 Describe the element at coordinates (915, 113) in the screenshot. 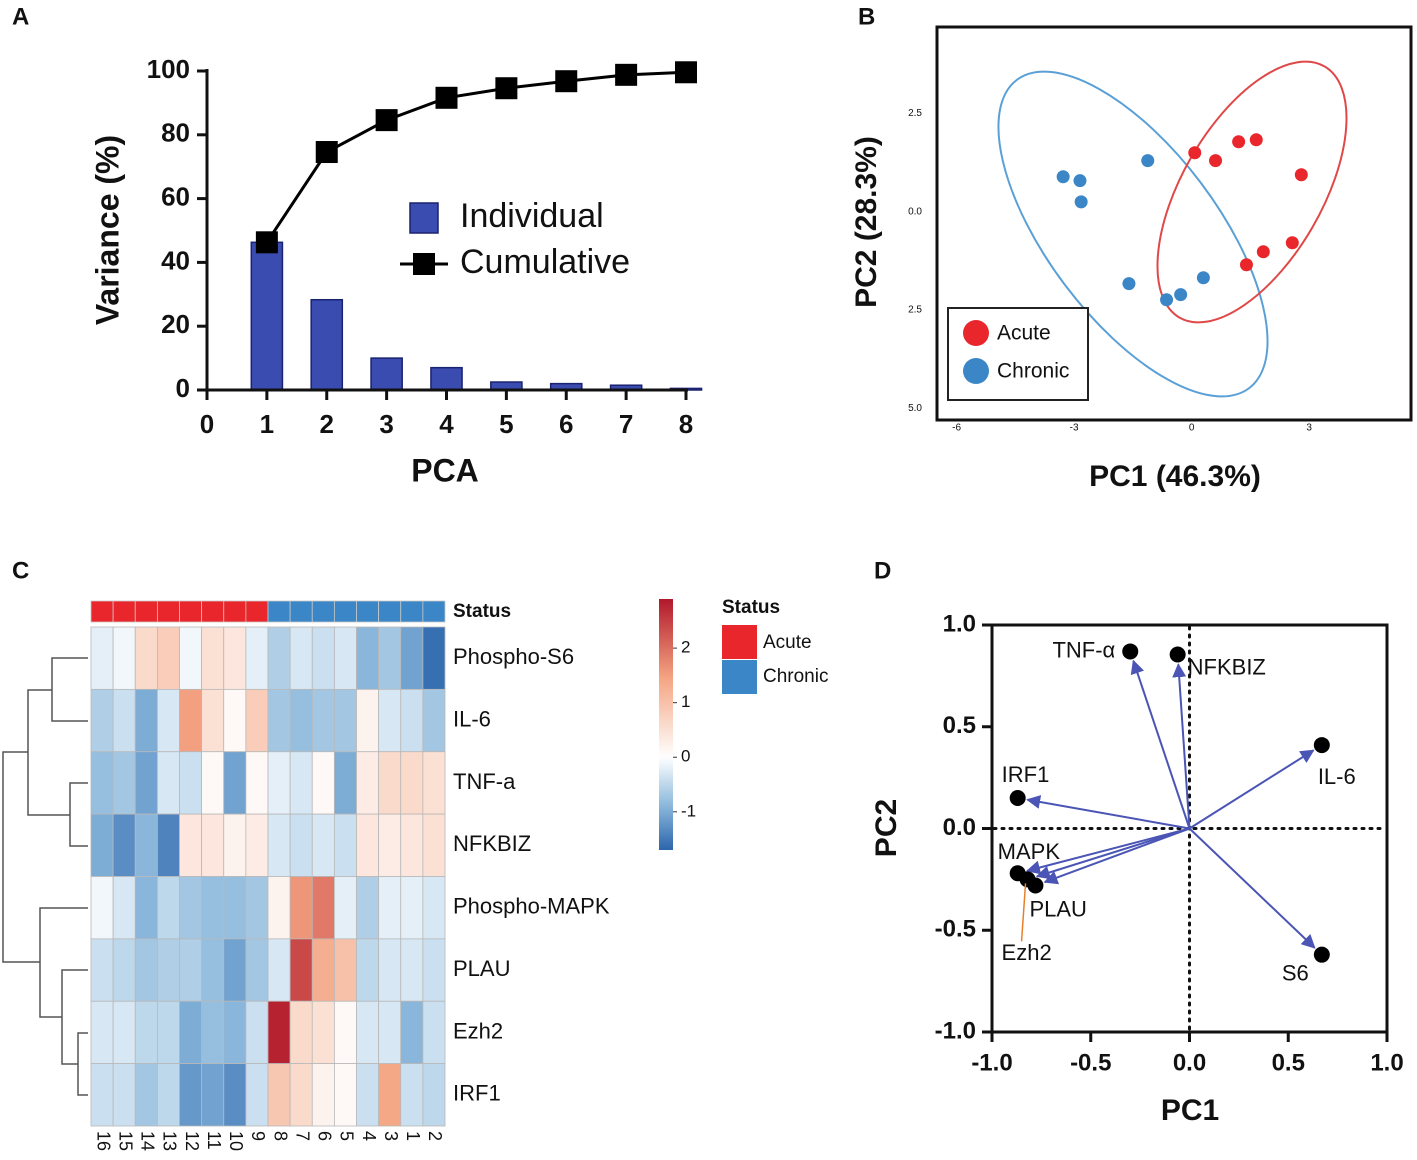

I see `y-tick-label: 2.5` at that location.